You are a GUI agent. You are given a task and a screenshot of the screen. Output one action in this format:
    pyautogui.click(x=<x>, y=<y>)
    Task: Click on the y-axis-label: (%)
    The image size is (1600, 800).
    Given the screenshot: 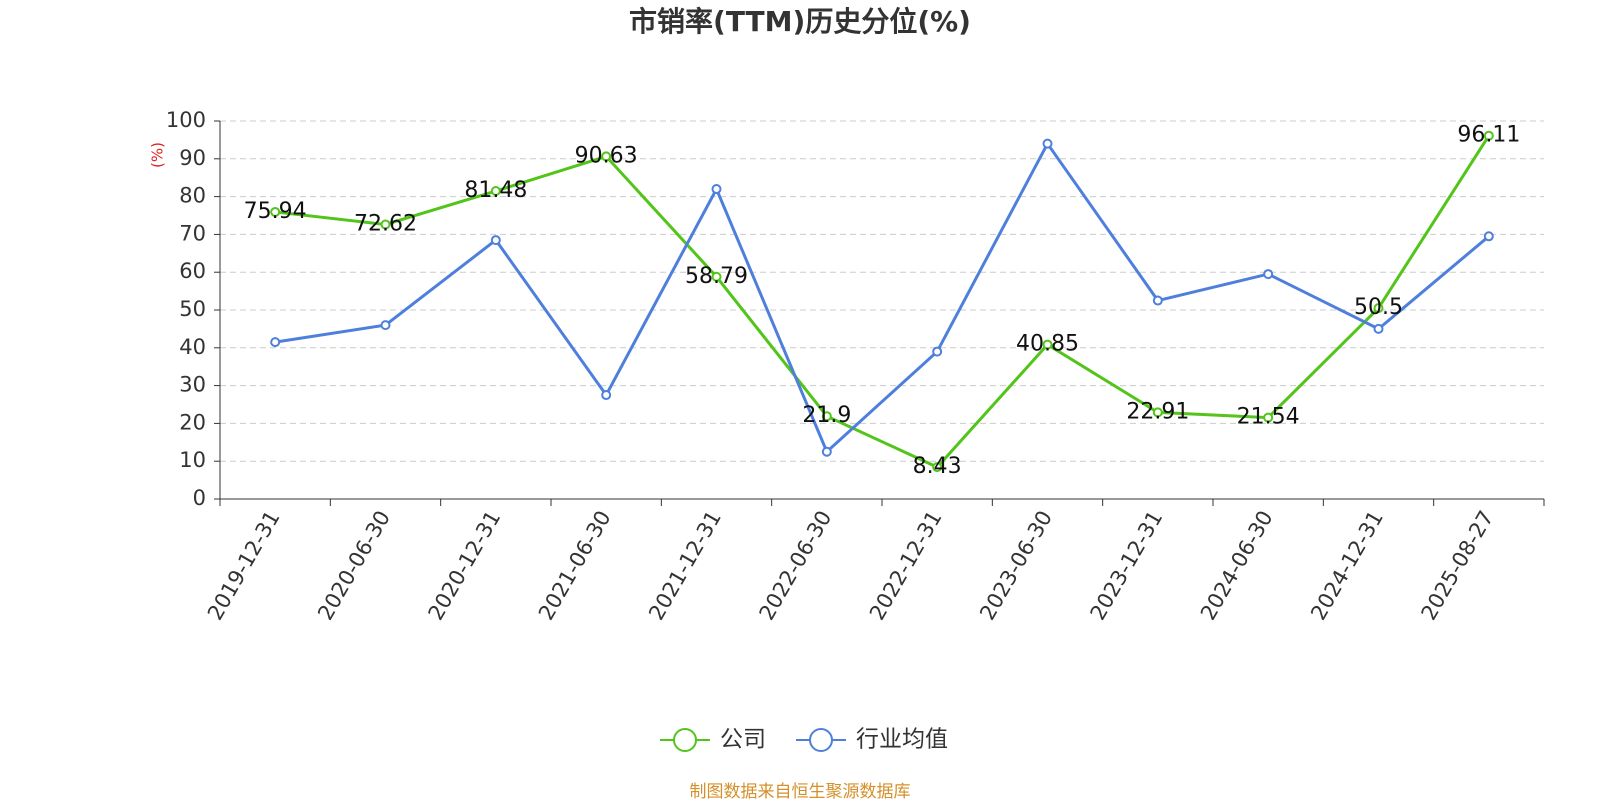 What is the action you would take?
    pyautogui.click(x=158, y=155)
    